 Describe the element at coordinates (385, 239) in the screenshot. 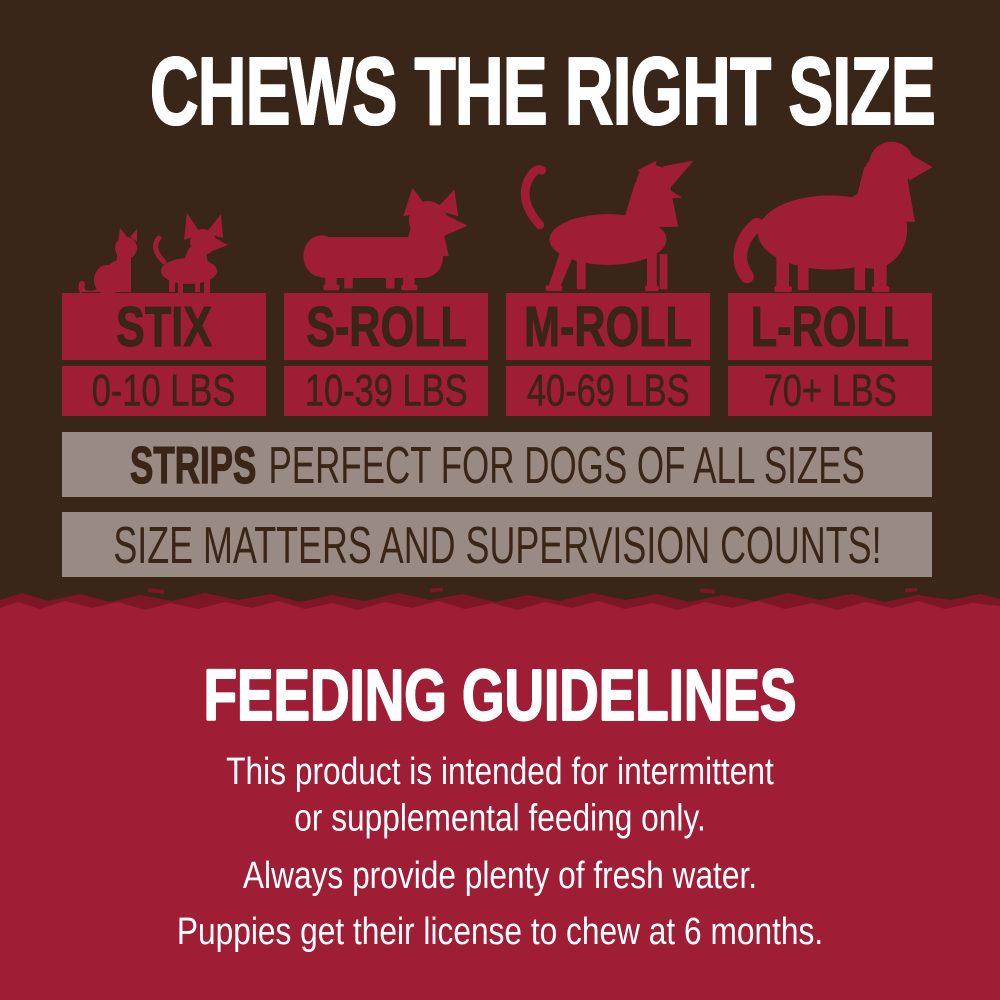

I see `corgi-icon` at that location.